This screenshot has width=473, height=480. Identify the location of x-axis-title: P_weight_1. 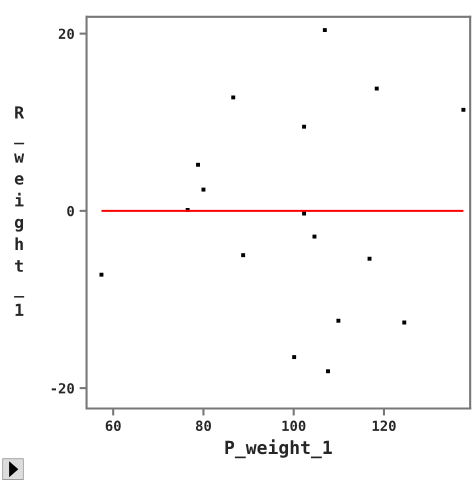
(278, 448).